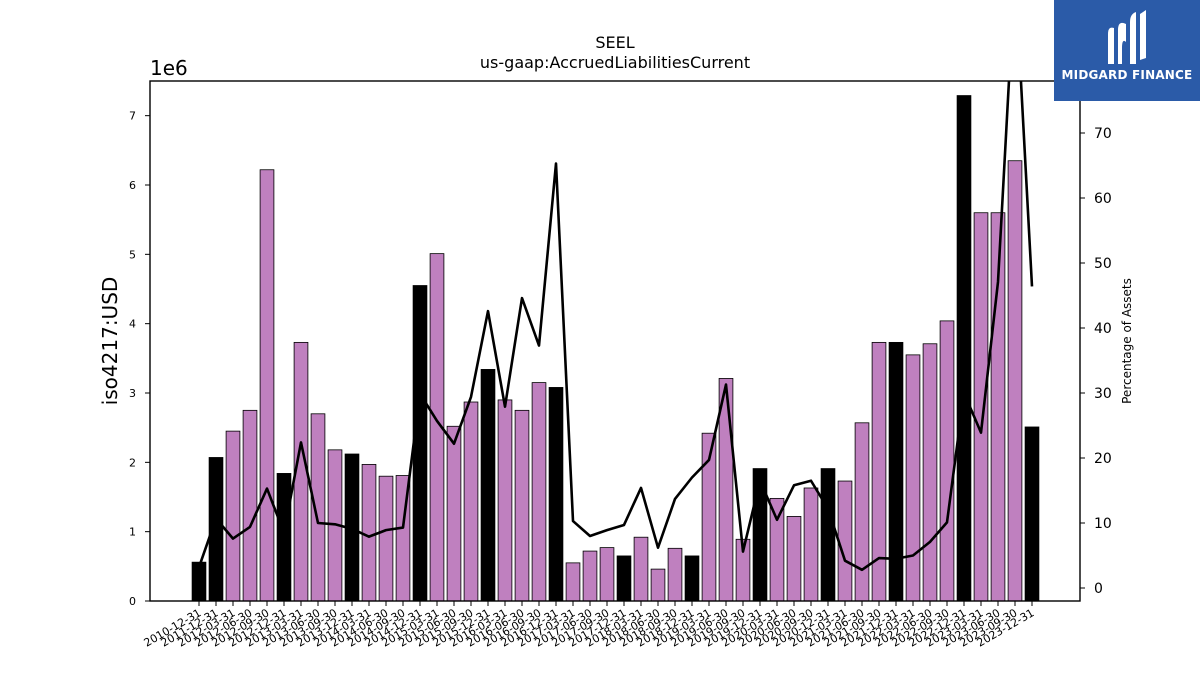 This screenshot has width=1200, height=675. What do you see at coordinates (1127, 37) in the screenshot?
I see `logo-mark-icon` at bounding box center [1127, 37].